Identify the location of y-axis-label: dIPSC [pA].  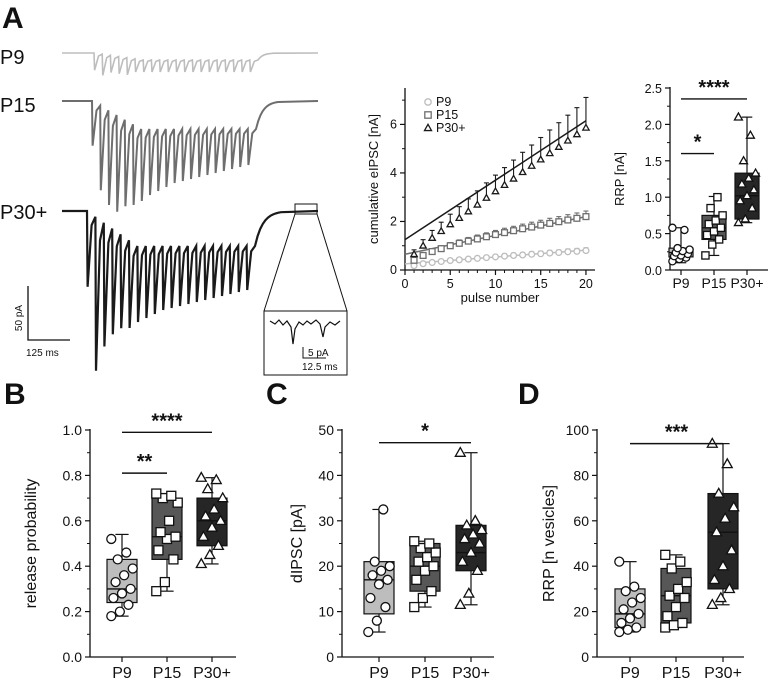
(297, 543).